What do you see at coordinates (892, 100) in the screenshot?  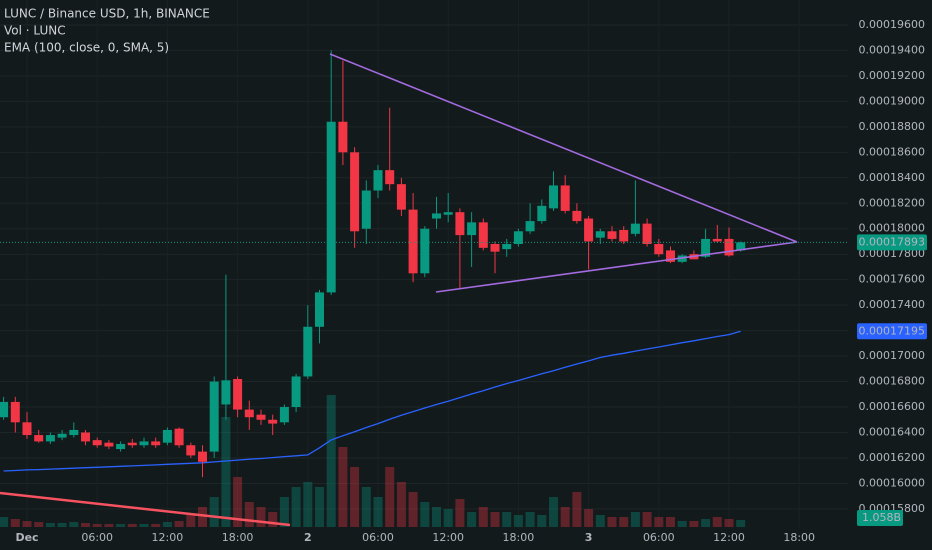 I see `y-tick-label: 0.00019000` at bounding box center [892, 100].